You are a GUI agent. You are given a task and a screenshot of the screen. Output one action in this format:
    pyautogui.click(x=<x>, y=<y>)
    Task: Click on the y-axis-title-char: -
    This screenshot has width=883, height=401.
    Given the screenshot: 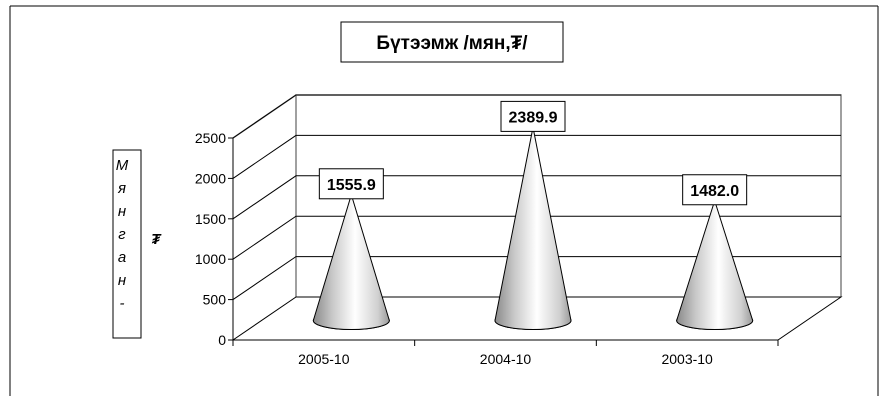 What is the action you would take?
    pyautogui.click(x=122, y=303)
    